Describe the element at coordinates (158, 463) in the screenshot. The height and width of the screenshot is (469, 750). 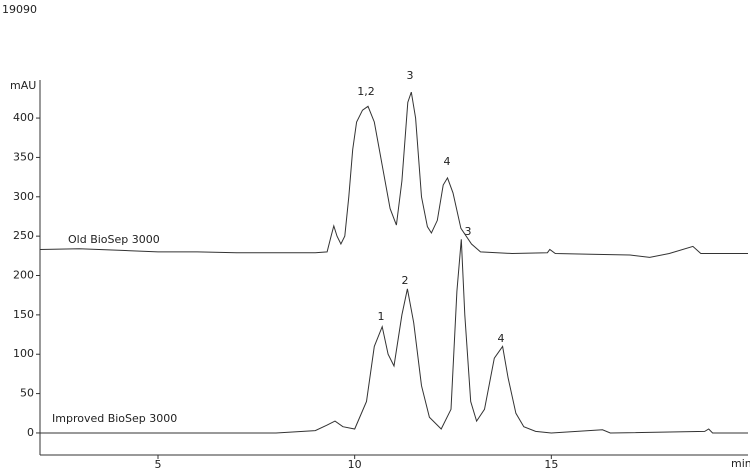
I see `x-tick-label: 5` at that location.